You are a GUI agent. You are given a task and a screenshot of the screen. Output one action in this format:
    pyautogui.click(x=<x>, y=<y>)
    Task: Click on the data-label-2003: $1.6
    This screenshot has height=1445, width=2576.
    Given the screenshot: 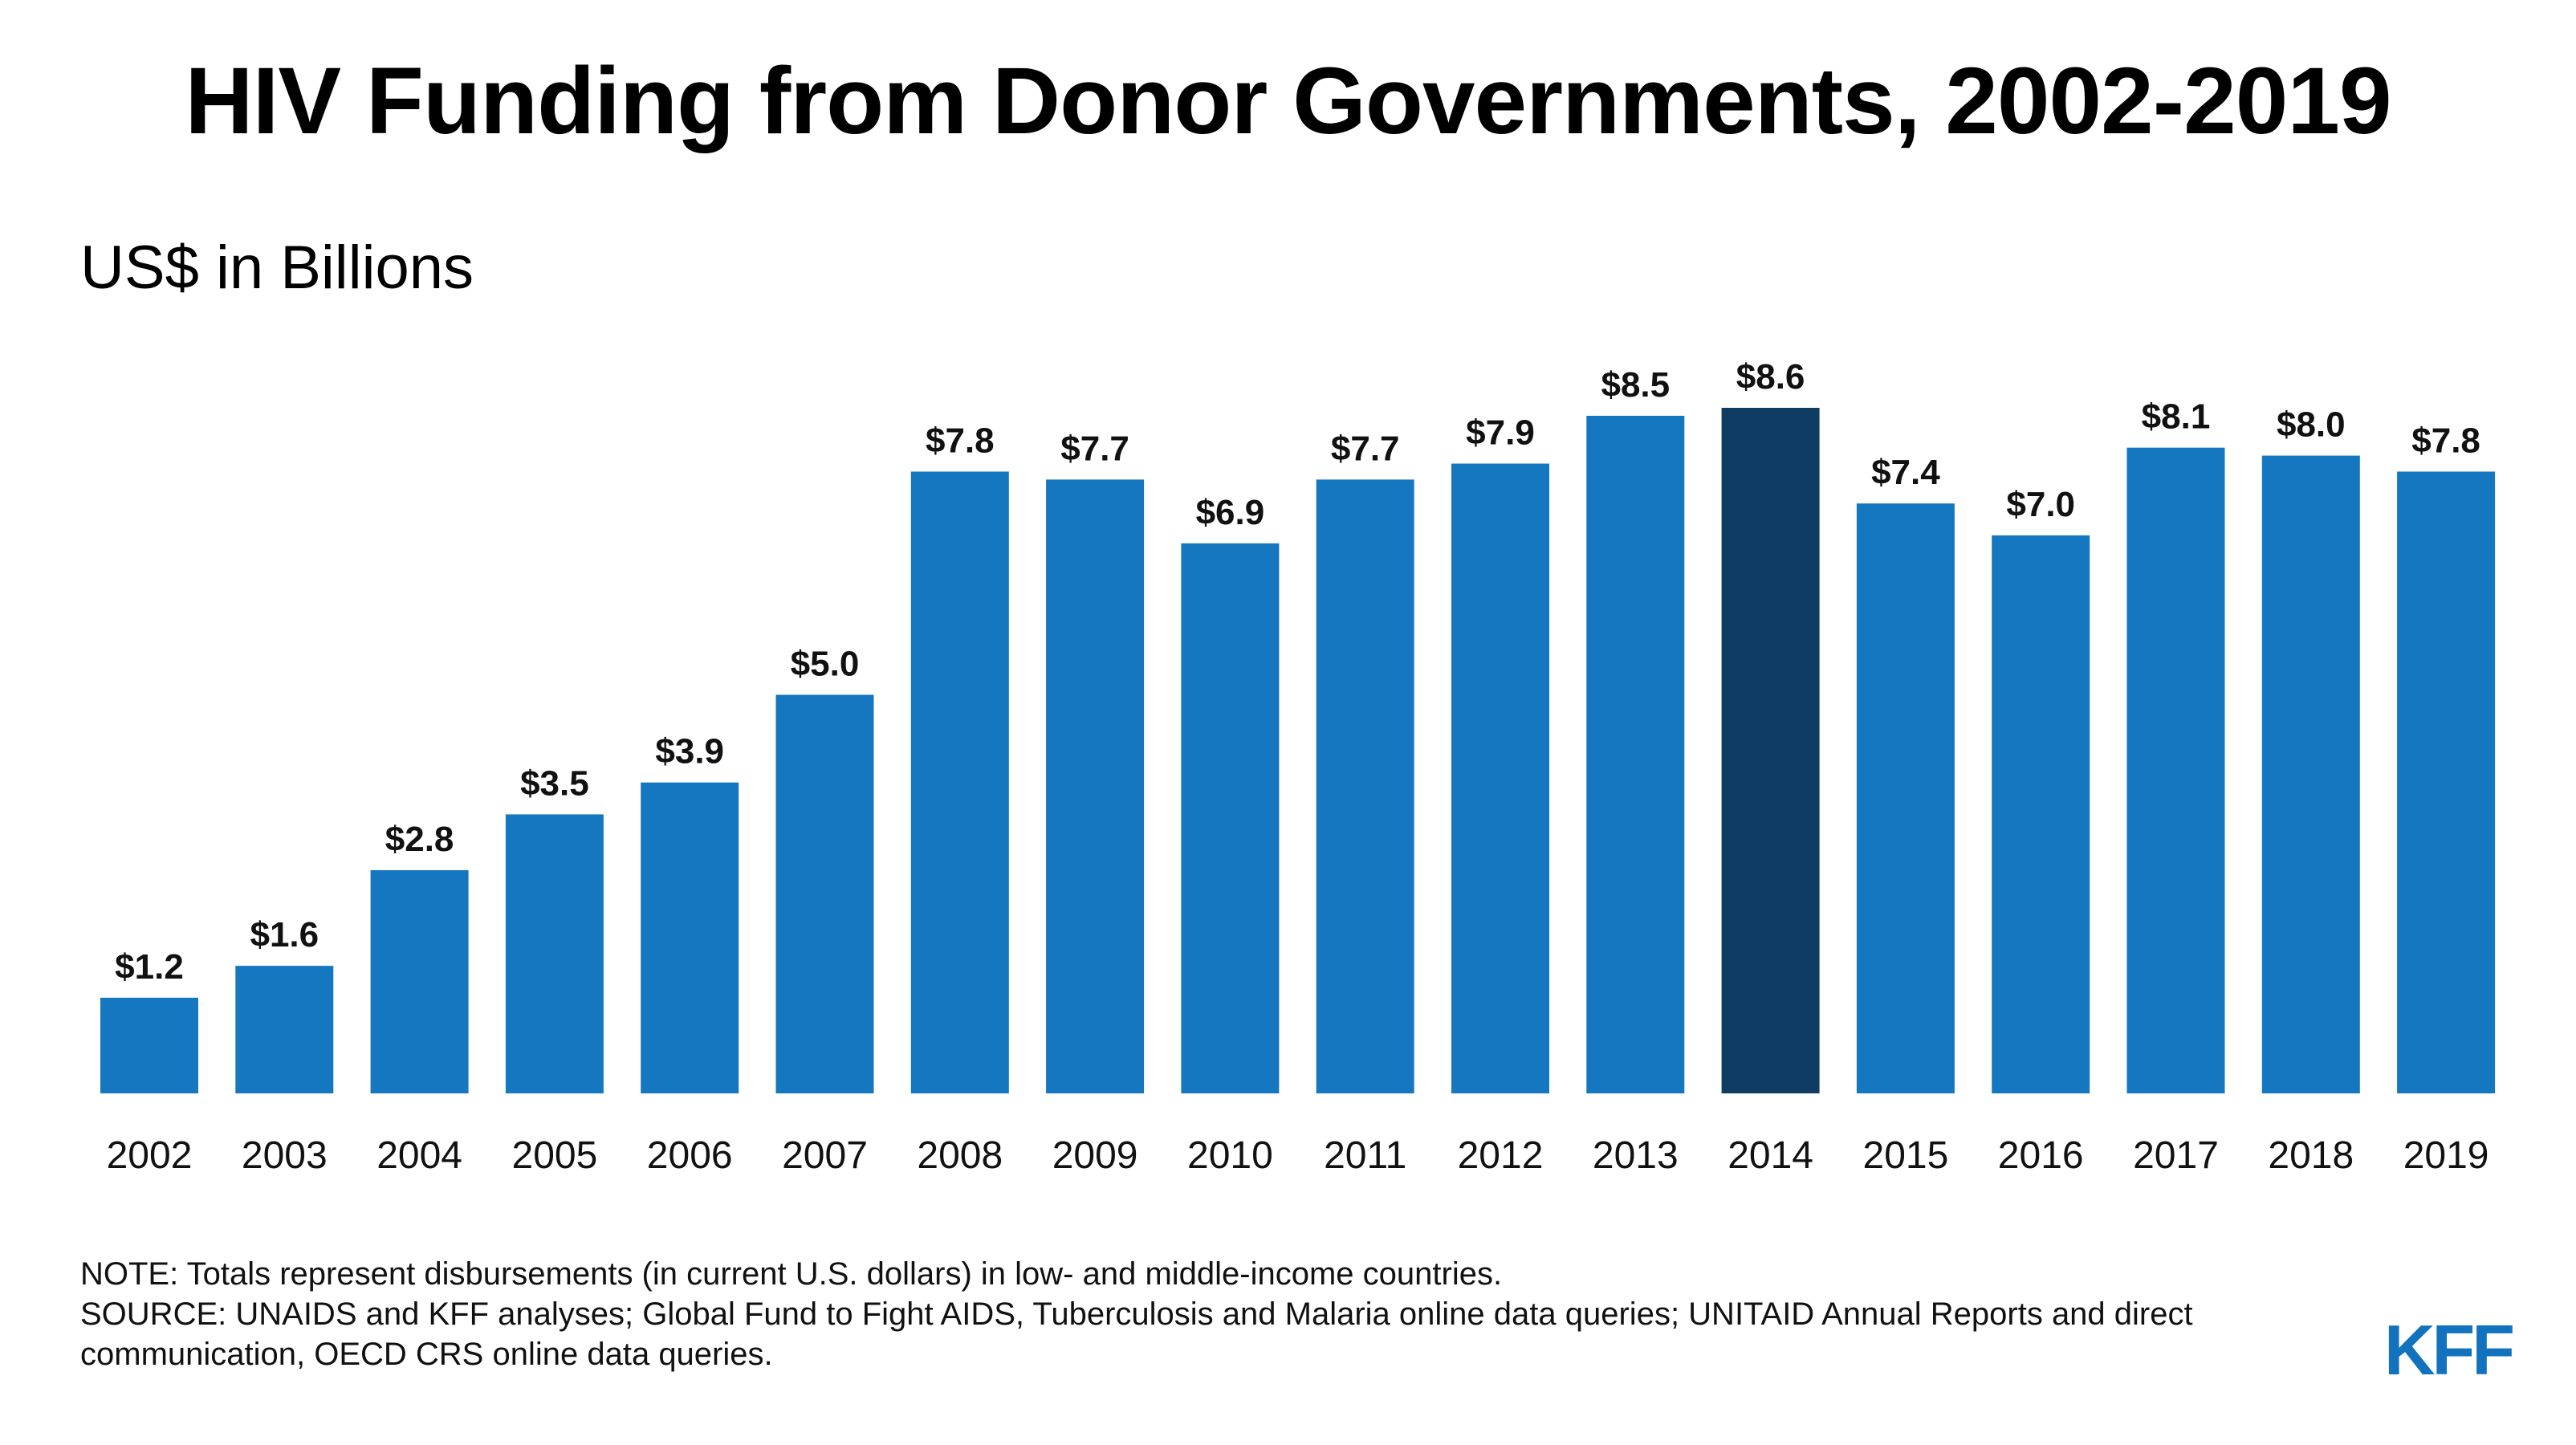 What is the action you would take?
    pyautogui.click(x=284, y=935)
    